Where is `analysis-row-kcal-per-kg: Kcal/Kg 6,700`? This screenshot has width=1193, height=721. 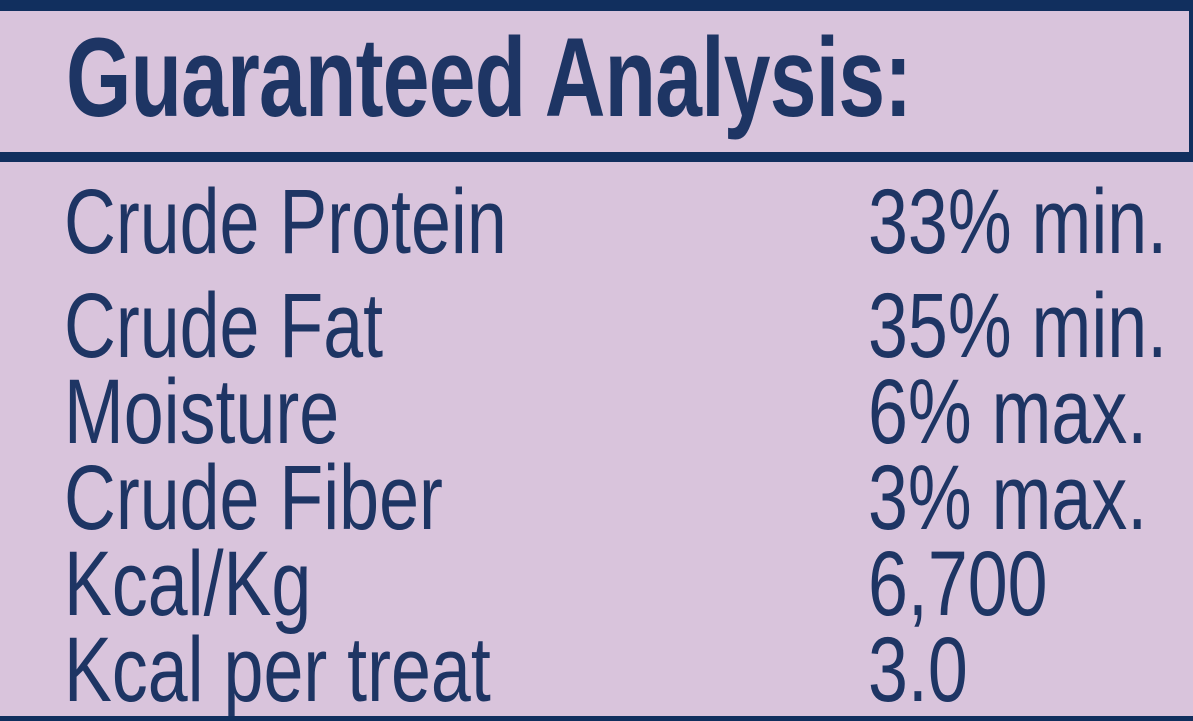 analysis-row-kcal-per-kg: Kcal/Kg 6,700 is located at coordinates (596, 584).